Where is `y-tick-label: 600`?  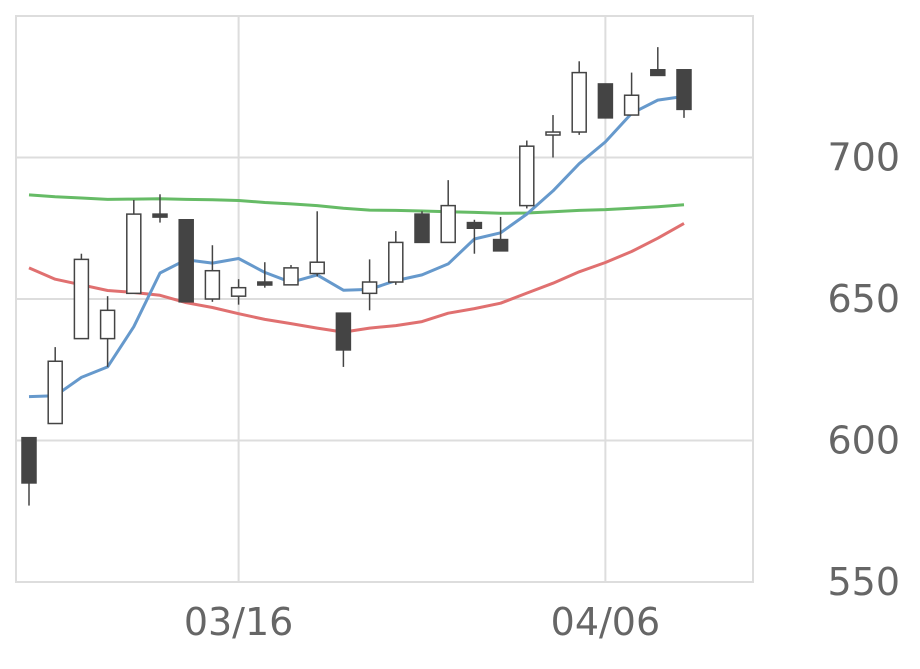
y-tick-label: 600 is located at coordinates (863, 441).